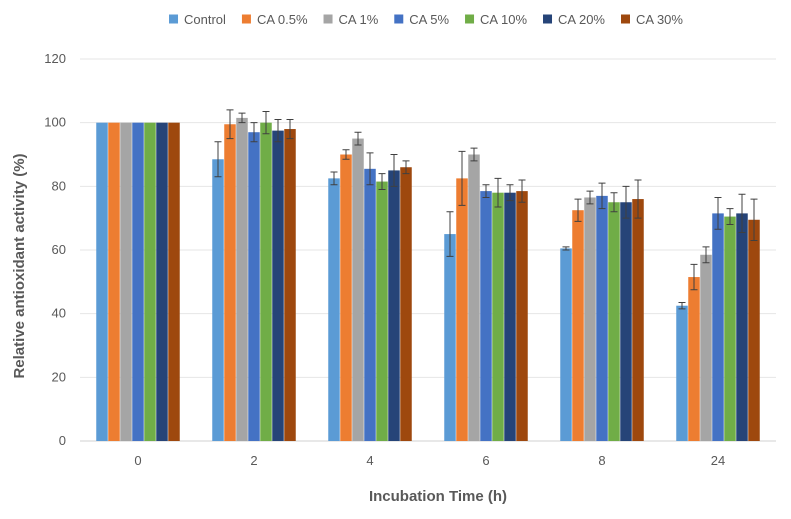  I want to click on x-tick-label: 2, so click(253, 460).